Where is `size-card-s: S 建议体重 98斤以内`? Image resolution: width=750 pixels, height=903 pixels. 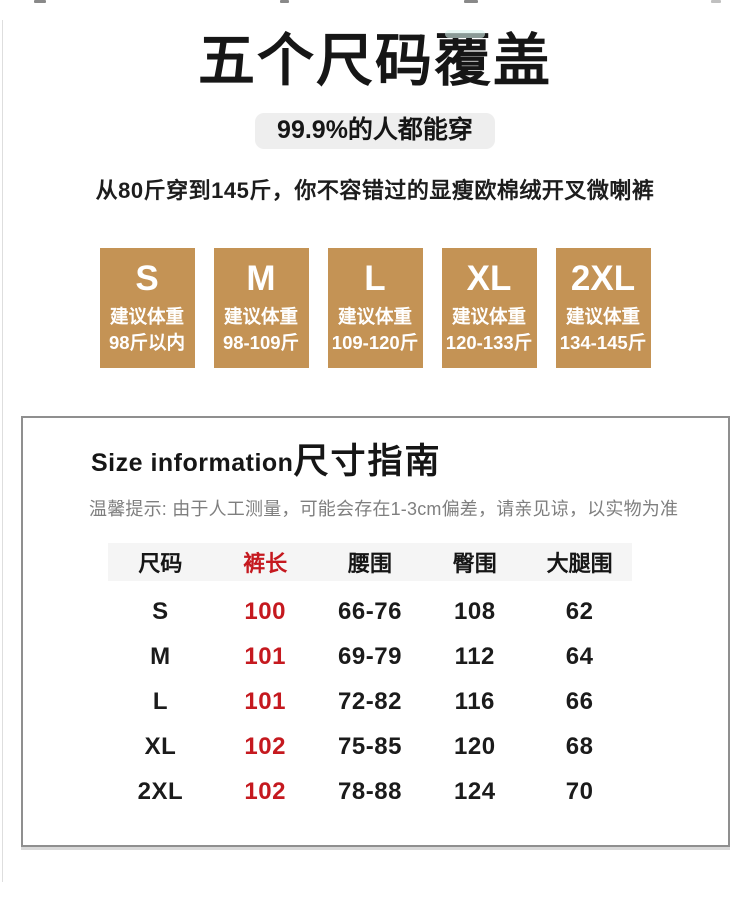 size-card-s: S 建议体重 98斤以内 is located at coordinates (147, 307).